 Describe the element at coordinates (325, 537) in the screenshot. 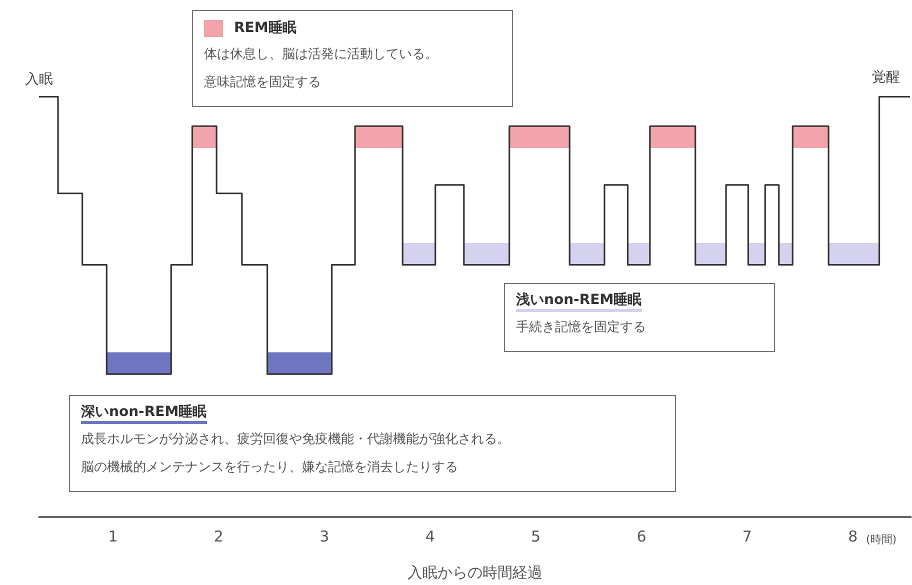

I see `x-tick-label: 3` at that location.